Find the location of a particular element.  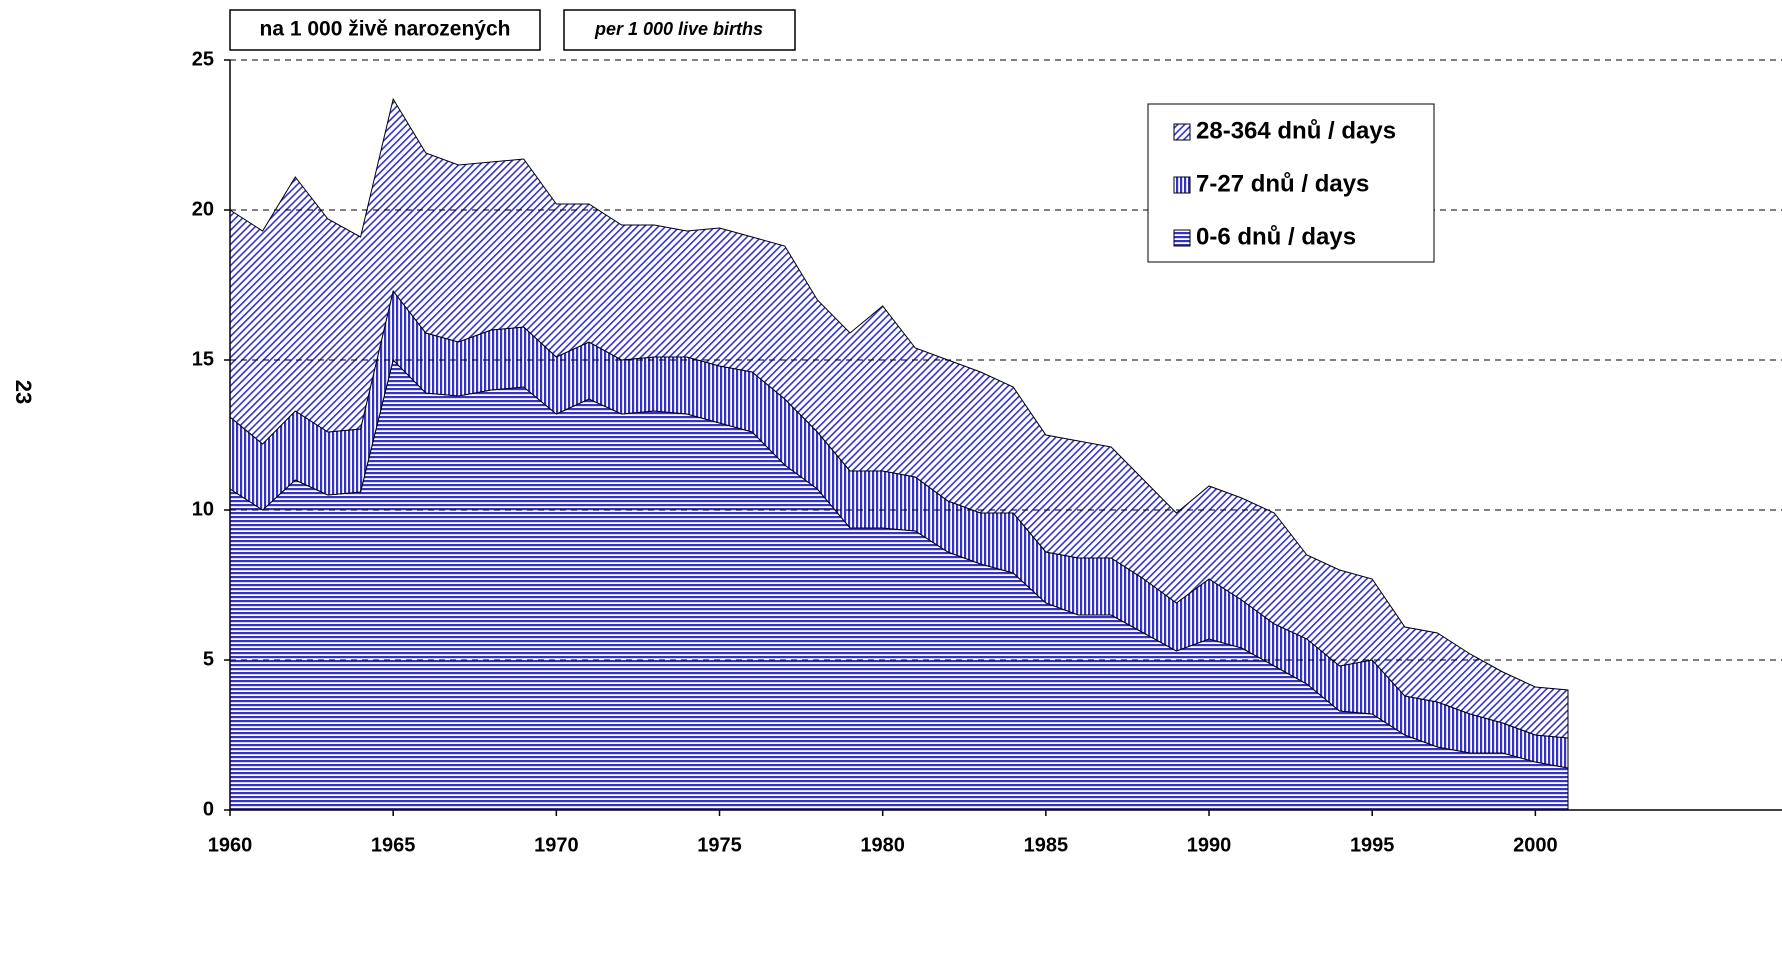

x-tick-label: 1980 is located at coordinates (882, 845).